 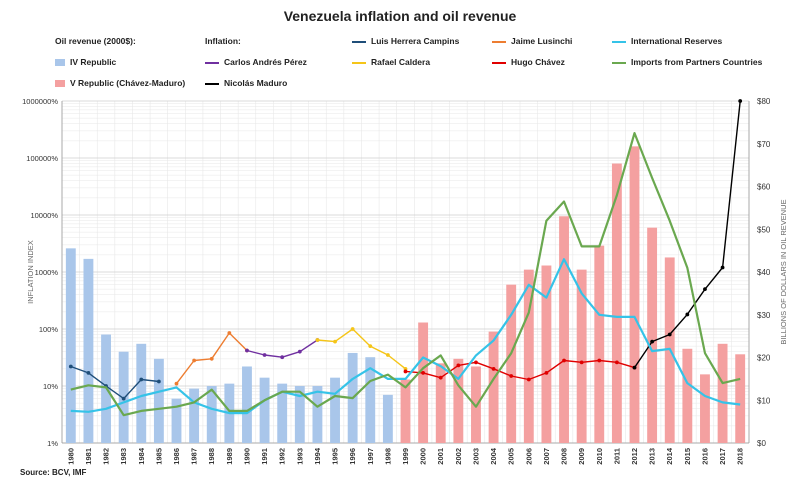 I want to click on x-tick-label: 2009, so click(x=581, y=456).